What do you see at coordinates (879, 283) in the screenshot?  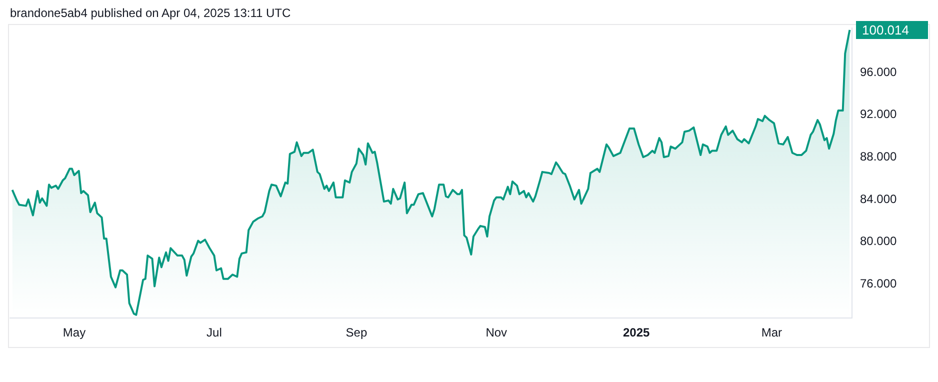 I see `y-tick-label: 76.000` at bounding box center [879, 283].